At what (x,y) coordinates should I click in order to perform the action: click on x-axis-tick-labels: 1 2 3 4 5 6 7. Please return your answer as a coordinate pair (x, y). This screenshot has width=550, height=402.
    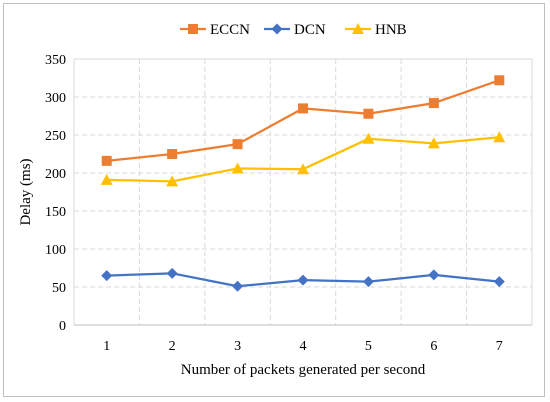
    Looking at the image, I should click on (303, 346).